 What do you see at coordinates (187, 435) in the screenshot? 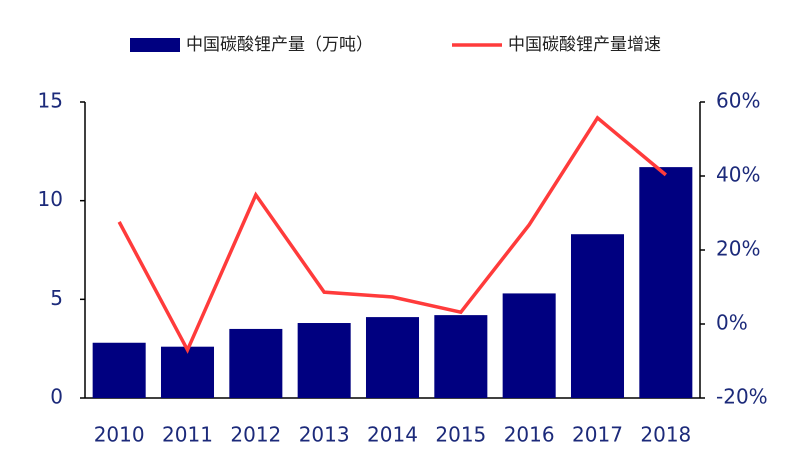
I see `x-tick-label: 2011` at bounding box center [187, 435].